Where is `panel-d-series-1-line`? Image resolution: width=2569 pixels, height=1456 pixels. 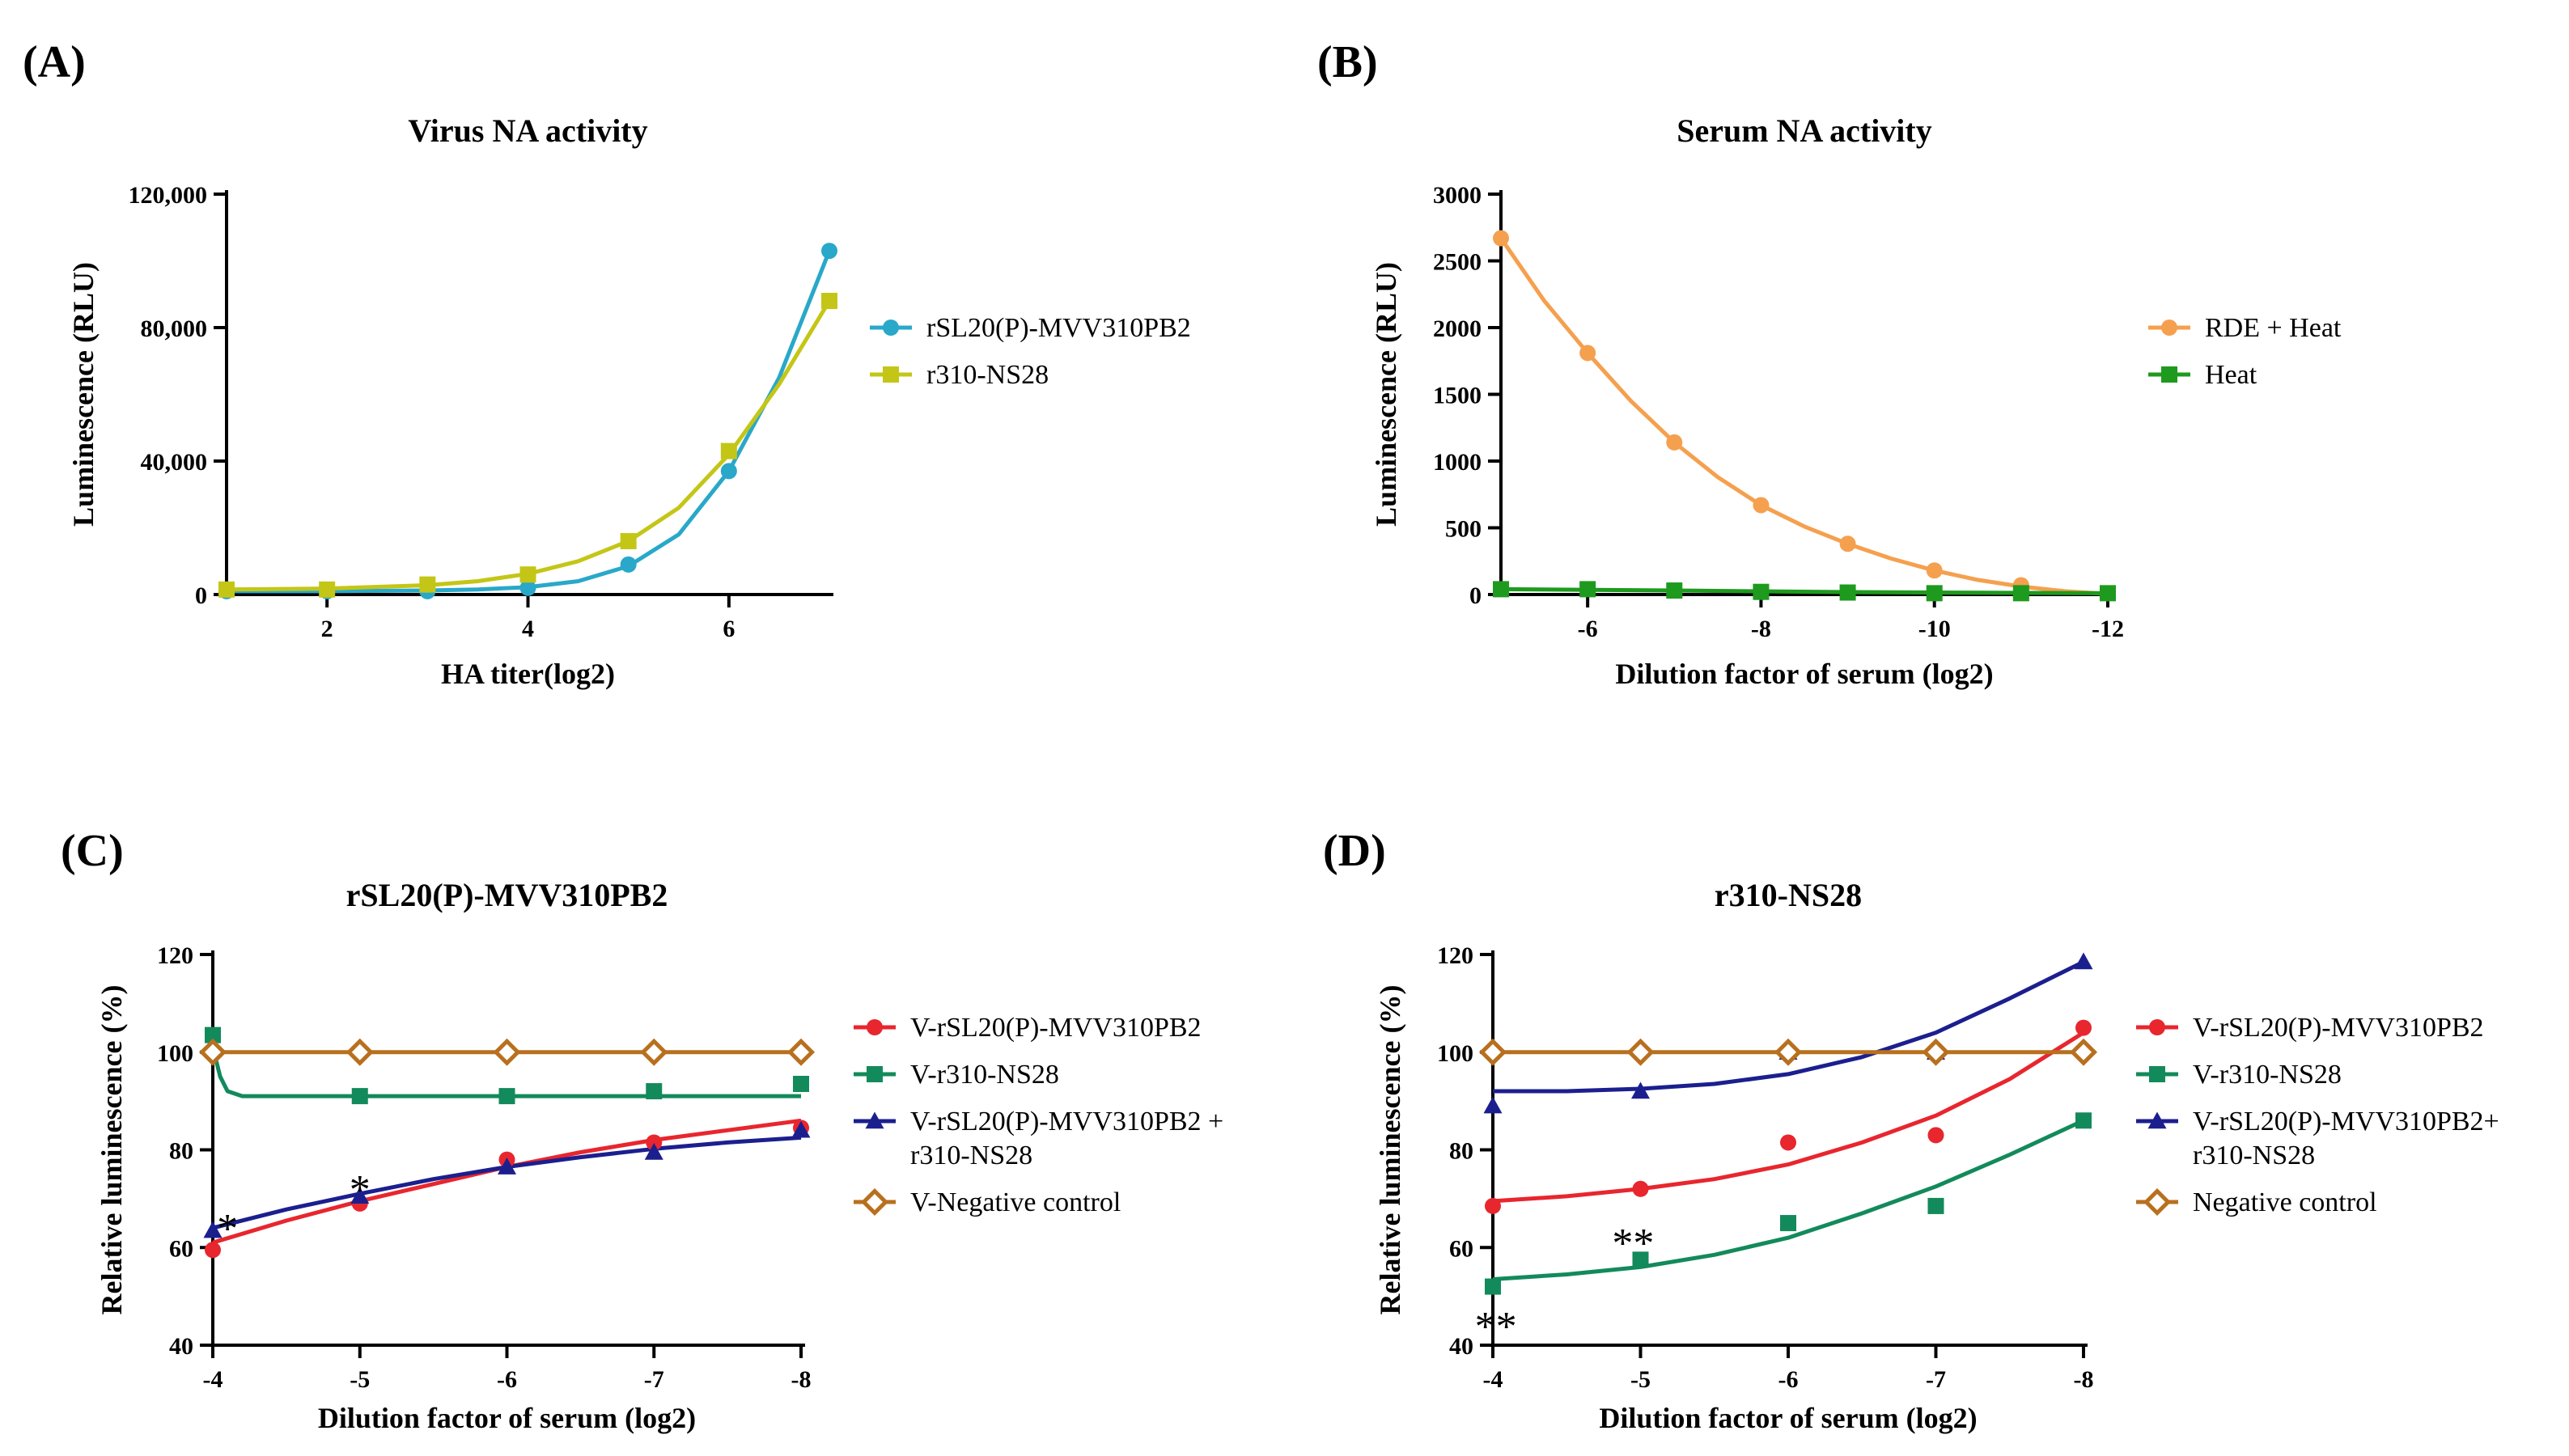
panel-d-series-1-line is located at coordinates (1788, 1117).